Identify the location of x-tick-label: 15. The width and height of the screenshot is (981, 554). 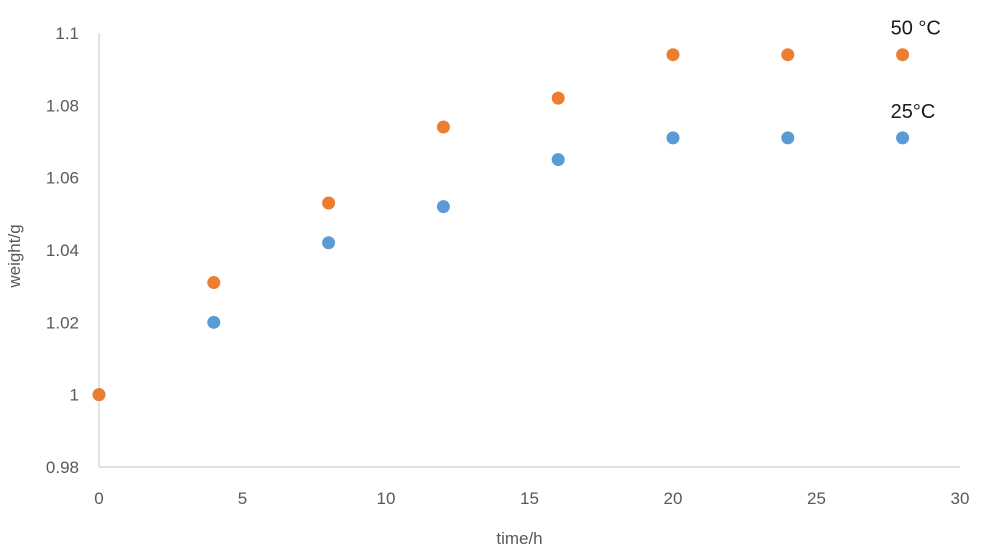
(529, 498).